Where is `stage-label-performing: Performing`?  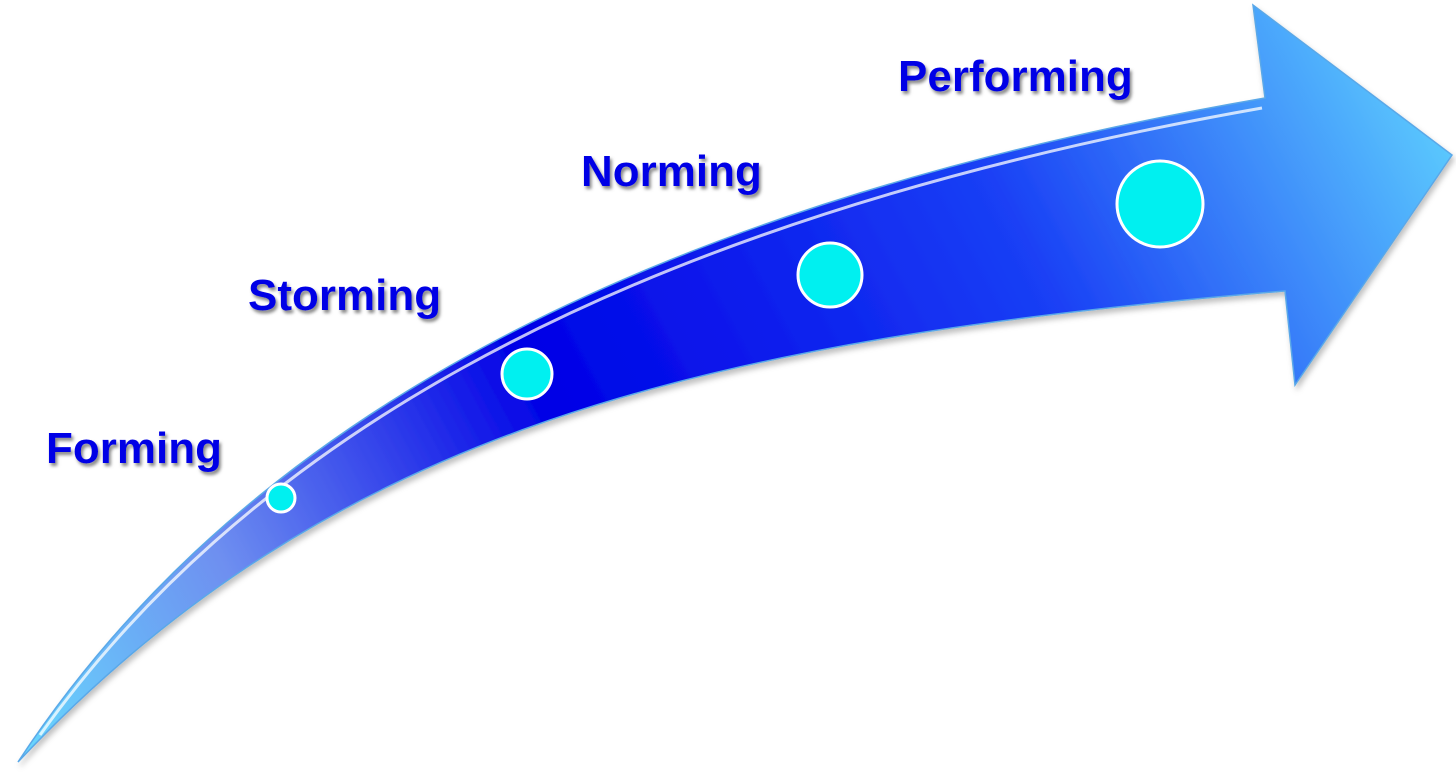 stage-label-performing: Performing is located at coordinates (1015, 76).